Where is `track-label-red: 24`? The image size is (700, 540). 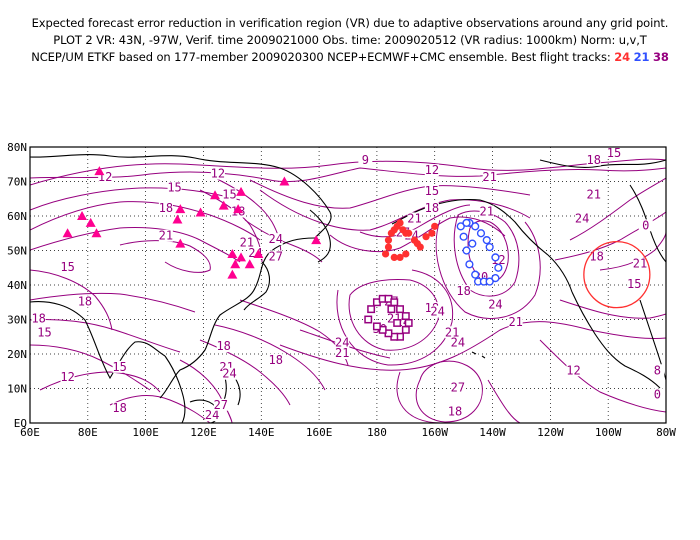 track-label-red: 24 is located at coordinates (622, 57).